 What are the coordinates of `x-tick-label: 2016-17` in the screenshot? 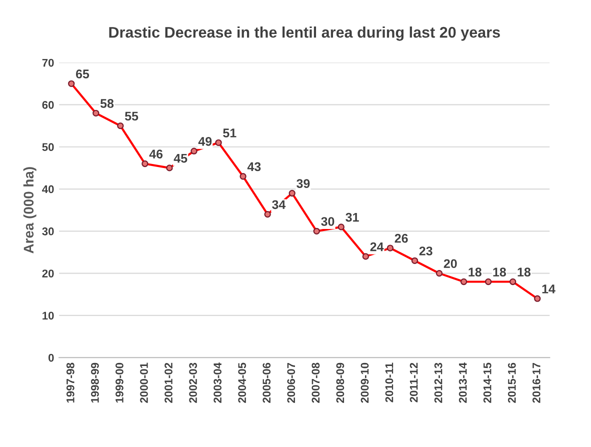 It's located at (536, 382).